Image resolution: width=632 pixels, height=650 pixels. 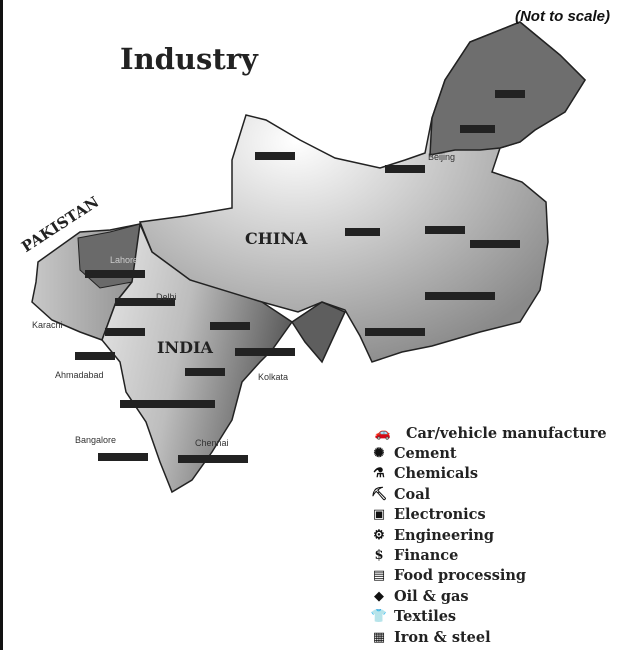 I want to click on miner-icon: ⛏, so click(x=379, y=494).